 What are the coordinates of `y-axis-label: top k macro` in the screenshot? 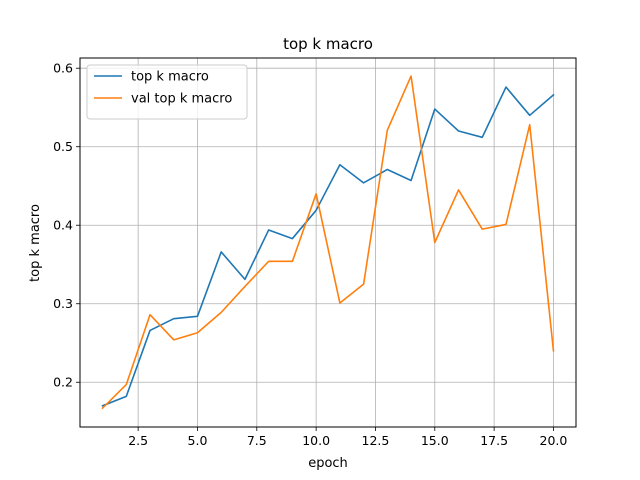 It's located at (35, 243).